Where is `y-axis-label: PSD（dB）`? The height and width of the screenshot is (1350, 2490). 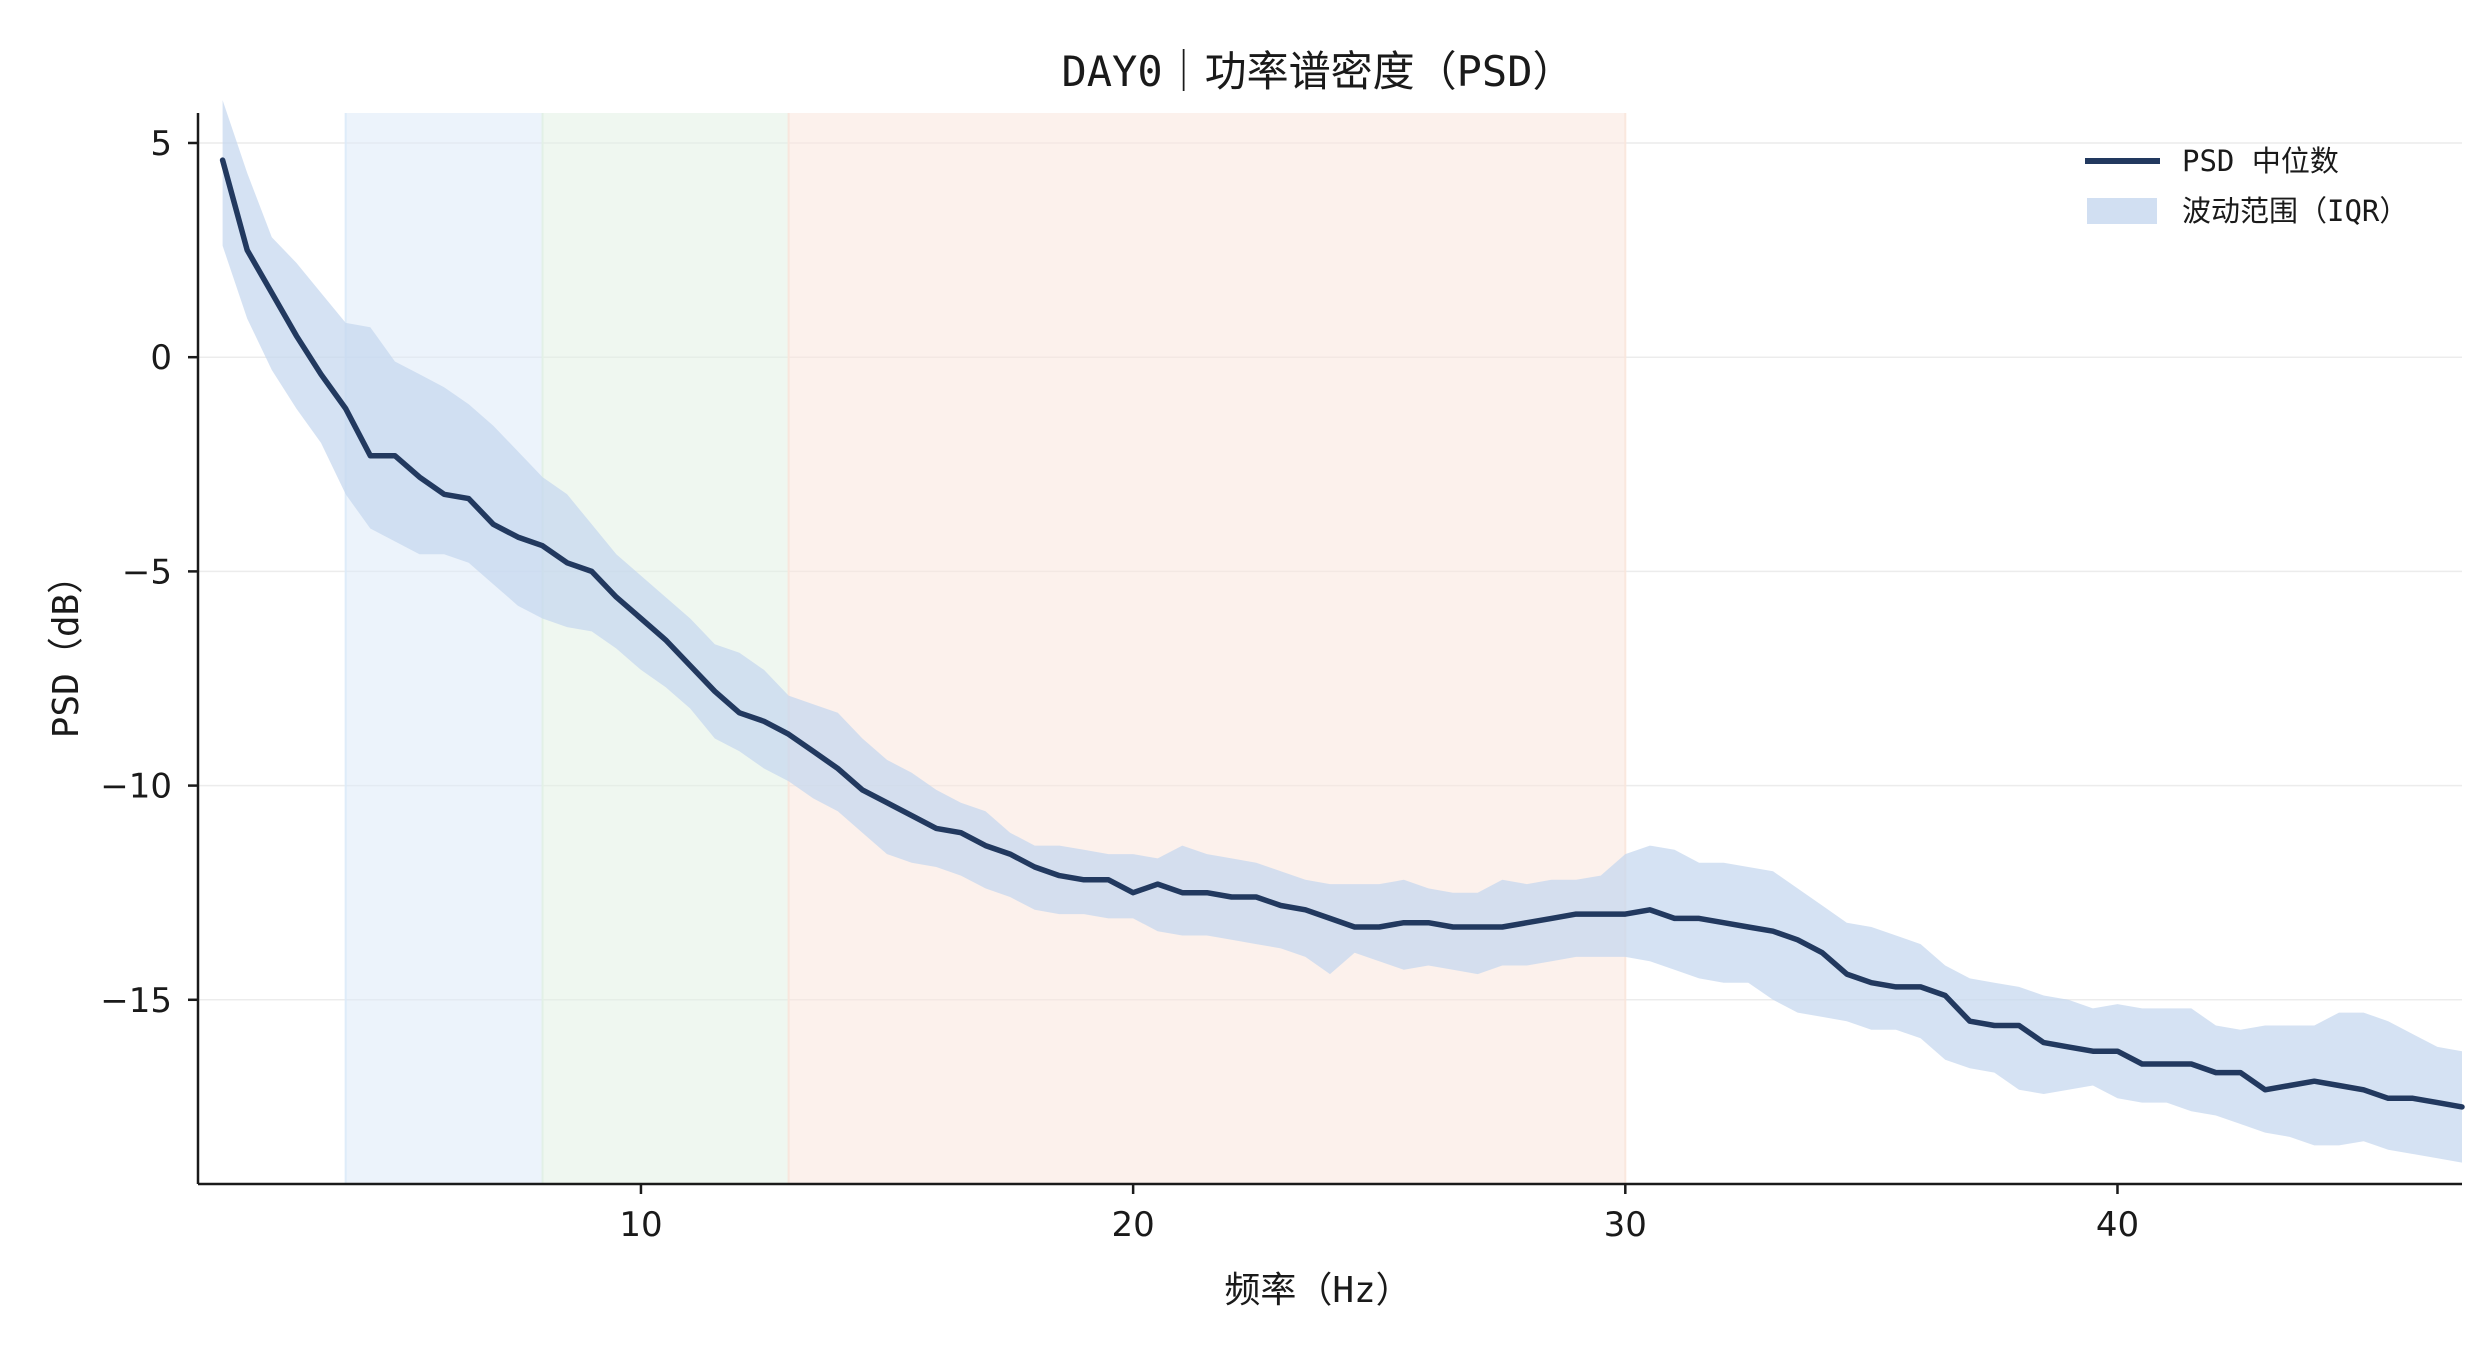 y-axis-label: PSD（dB） is located at coordinates (66, 648).